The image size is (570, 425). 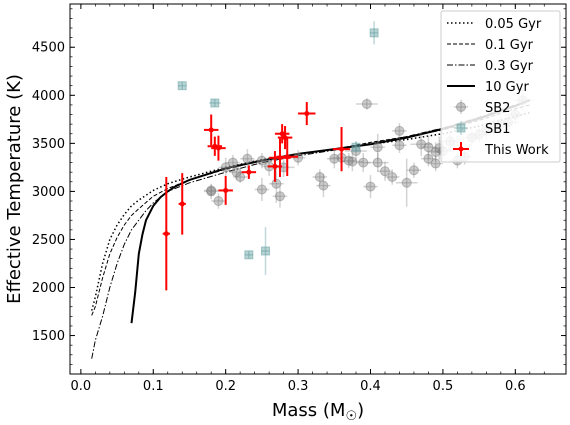 I want to click on legend-marker-this-work, so click(x=461, y=149).